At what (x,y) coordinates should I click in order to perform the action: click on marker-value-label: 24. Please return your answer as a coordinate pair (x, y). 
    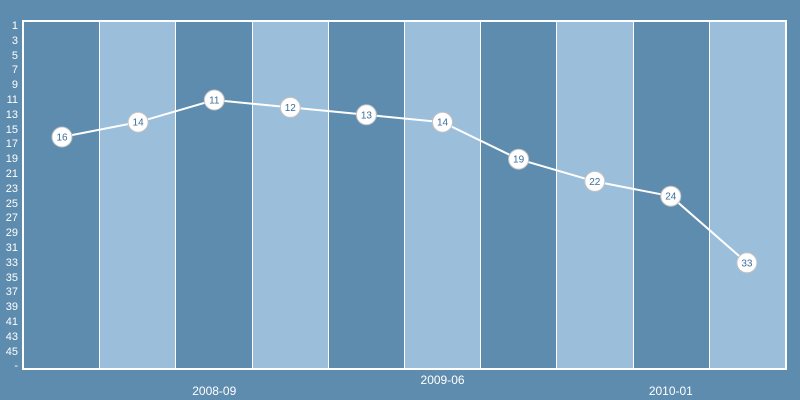
    Looking at the image, I should click on (671, 197).